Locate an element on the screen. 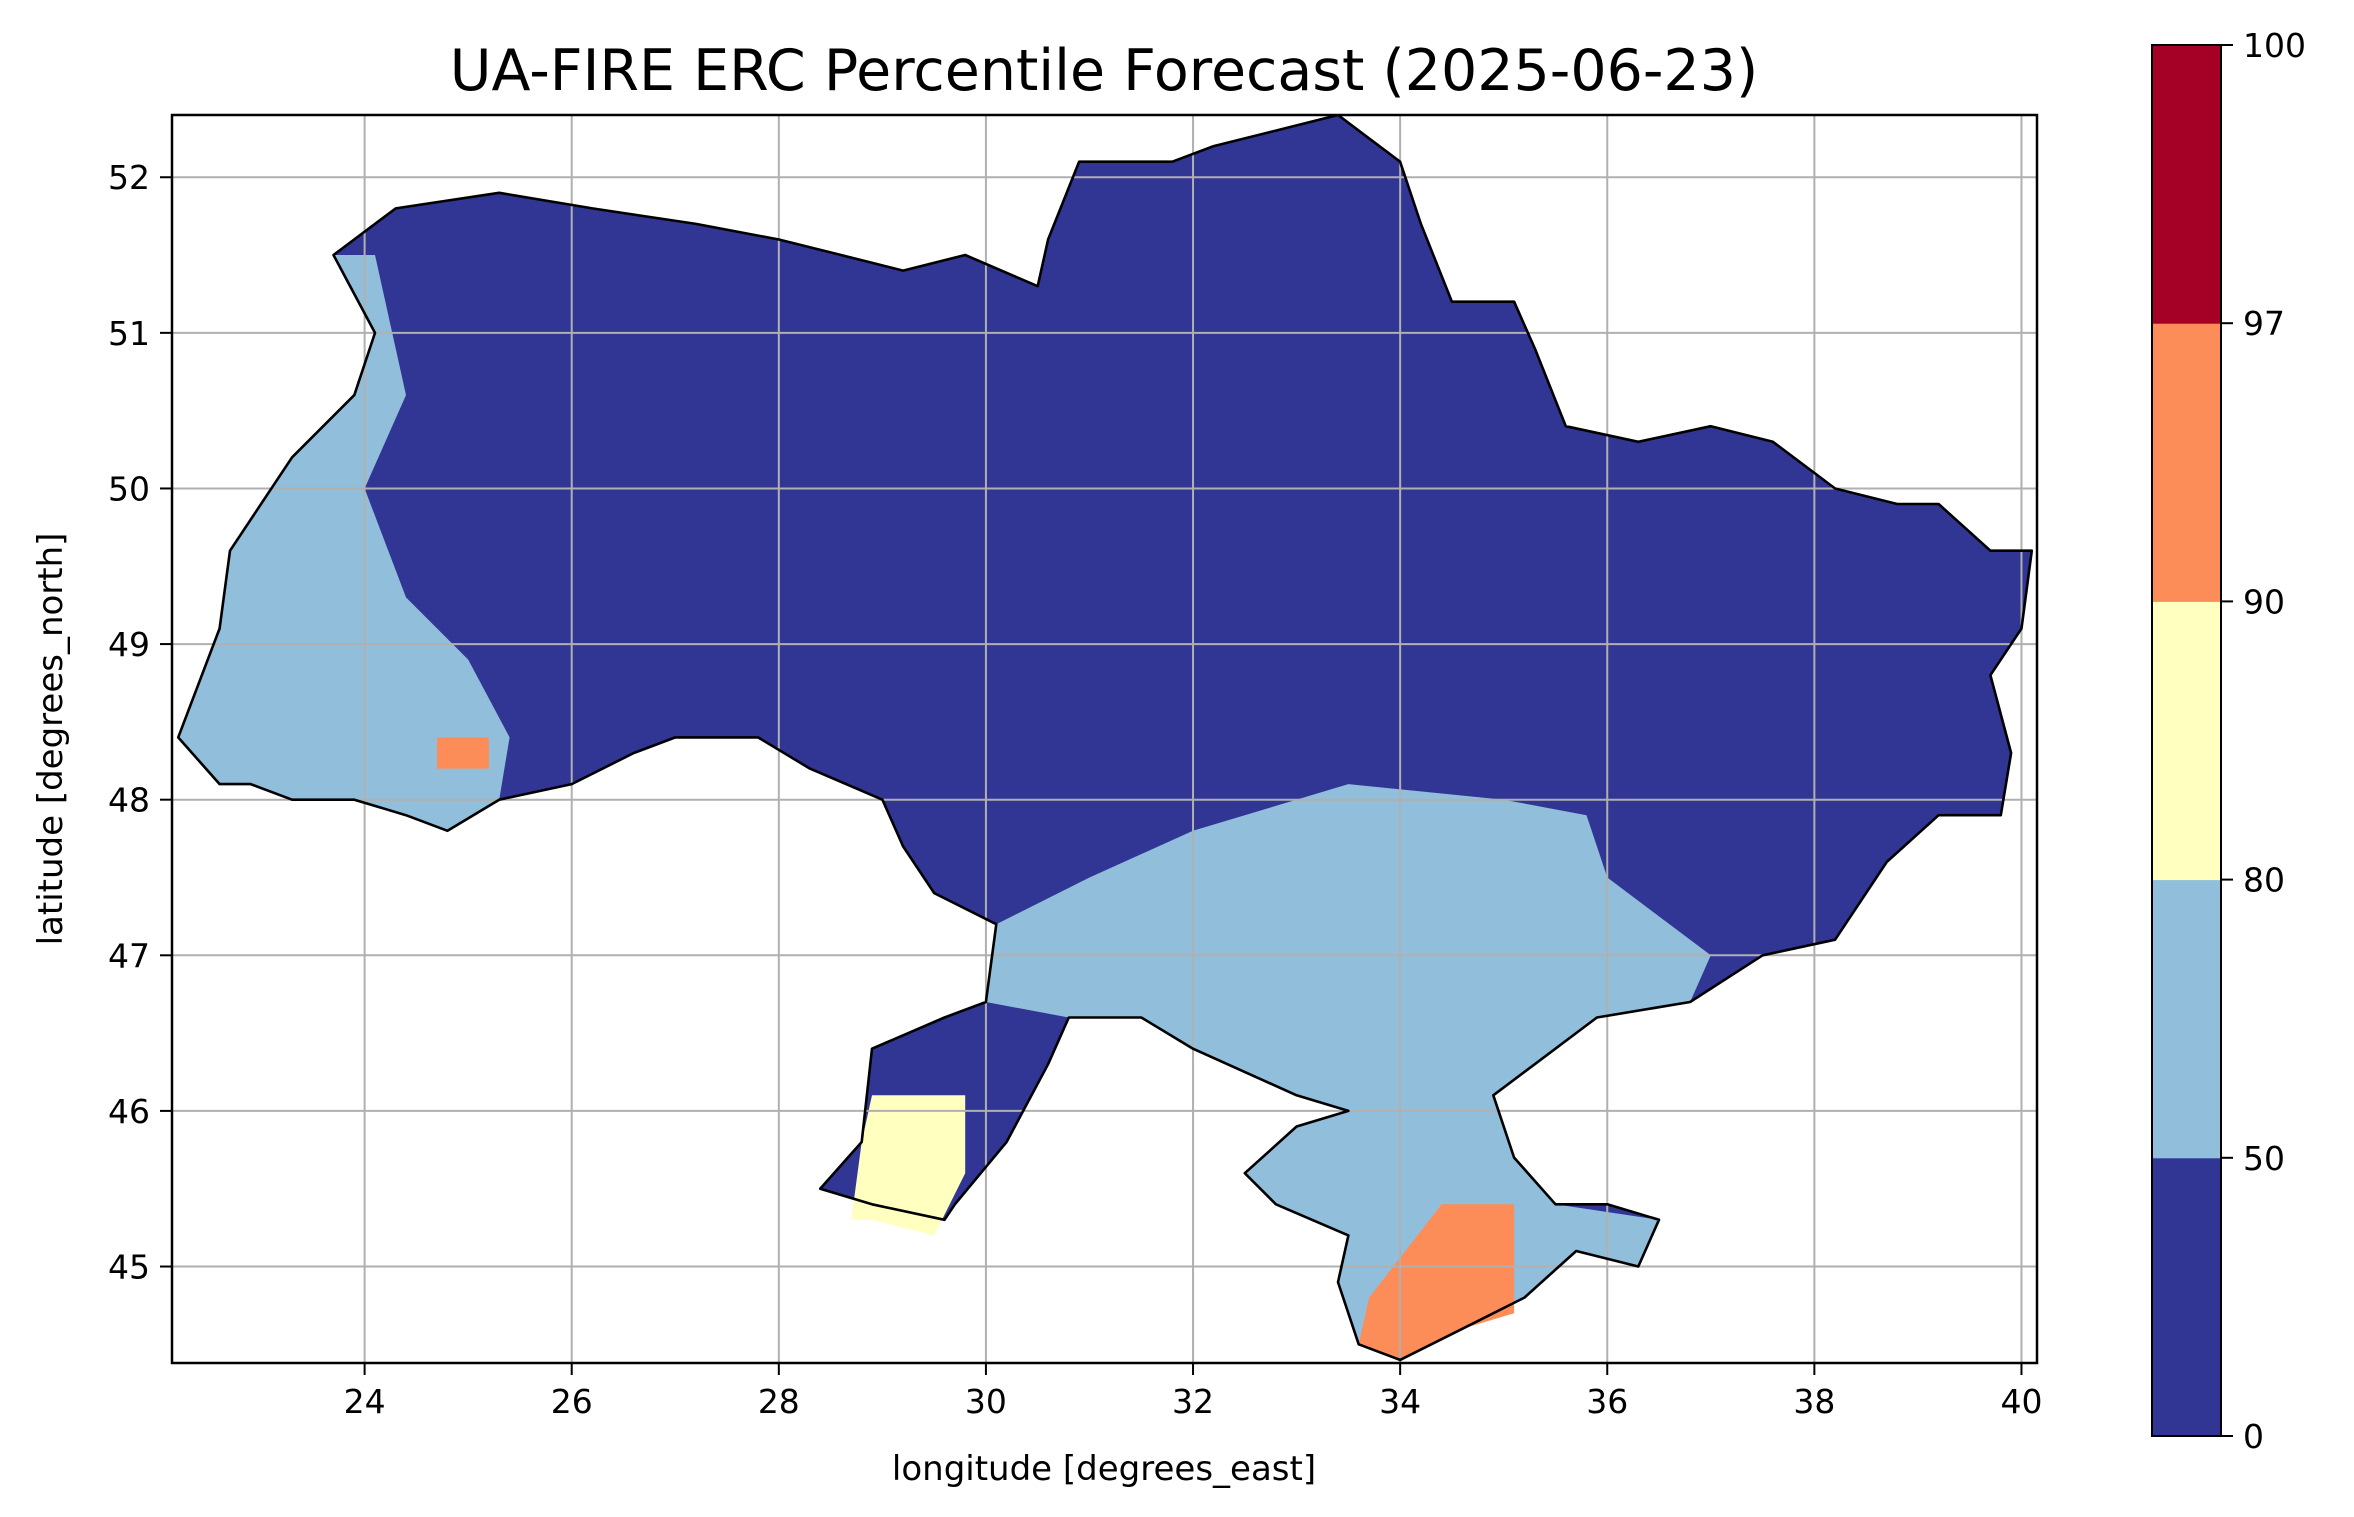 The width and height of the screenshot is (2354, 1517). x-tick-label: 28 is located at coordinates (779, 1401).